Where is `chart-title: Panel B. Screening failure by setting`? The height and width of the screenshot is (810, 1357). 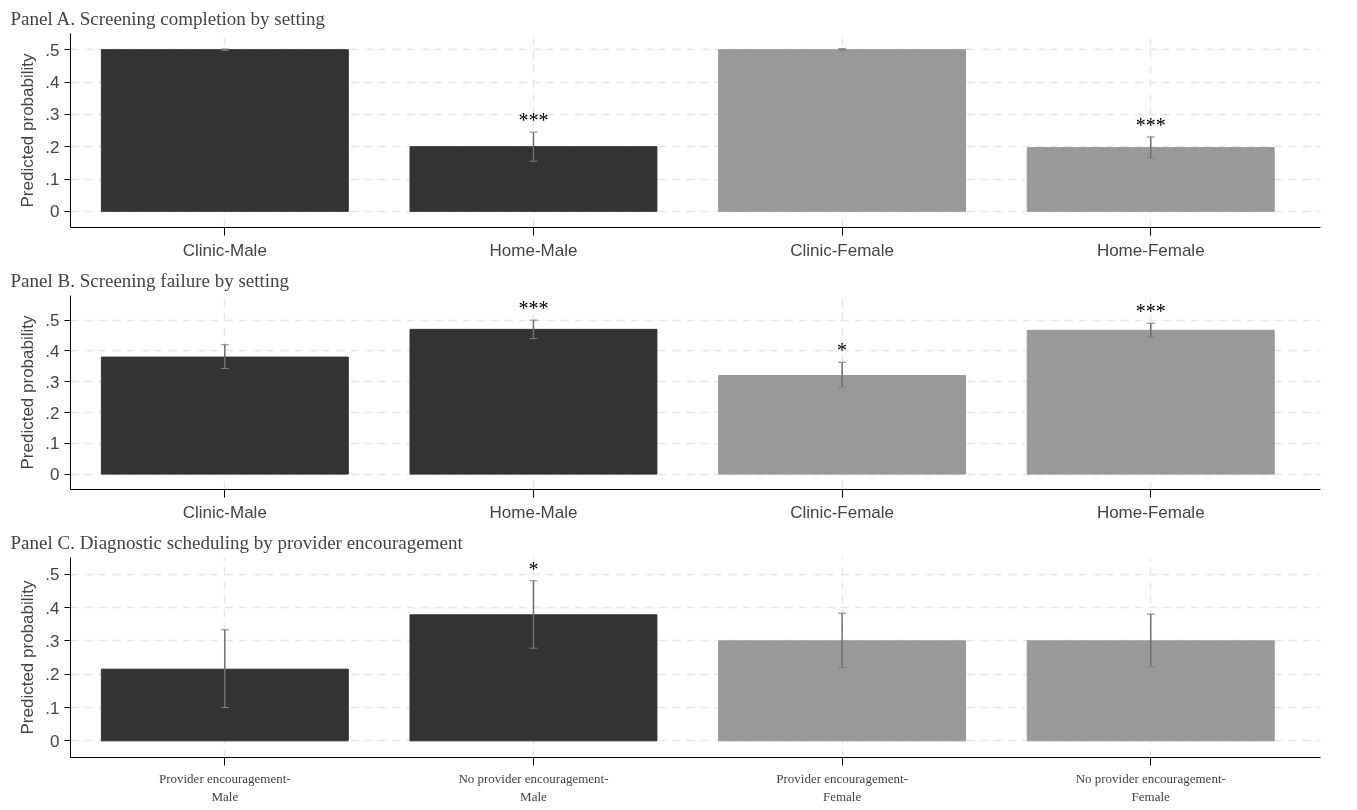
chart-title: Panel B. Screening failure by setting is located at coordinates (150, 280).